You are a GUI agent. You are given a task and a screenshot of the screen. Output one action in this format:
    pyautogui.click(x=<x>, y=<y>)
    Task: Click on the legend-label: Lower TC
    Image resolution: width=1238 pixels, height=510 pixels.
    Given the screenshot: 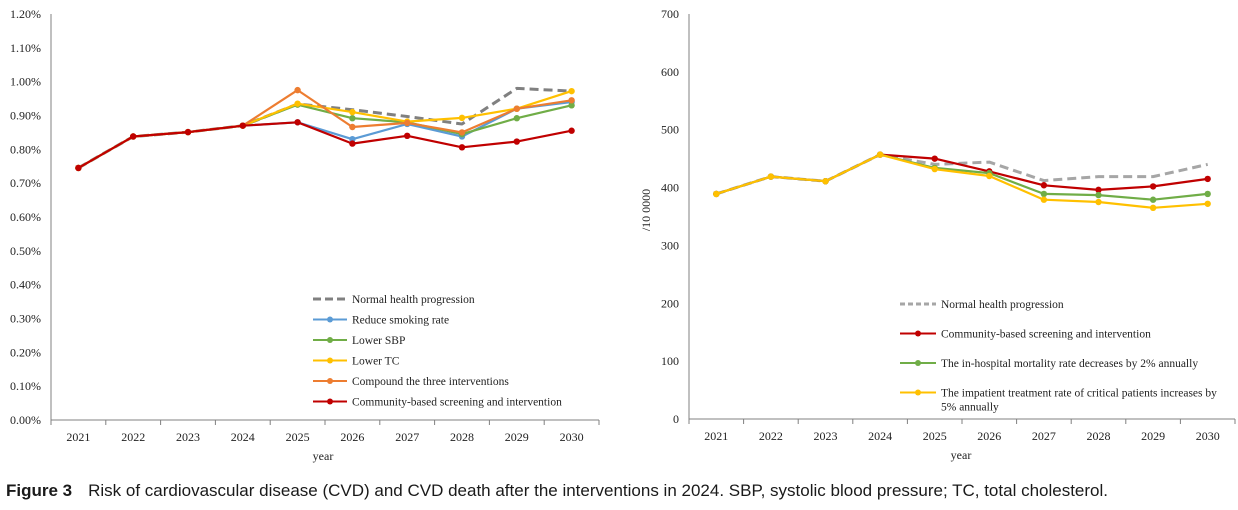 What is the action you would take?
    pyautogui.click(x=376, y=362)
    